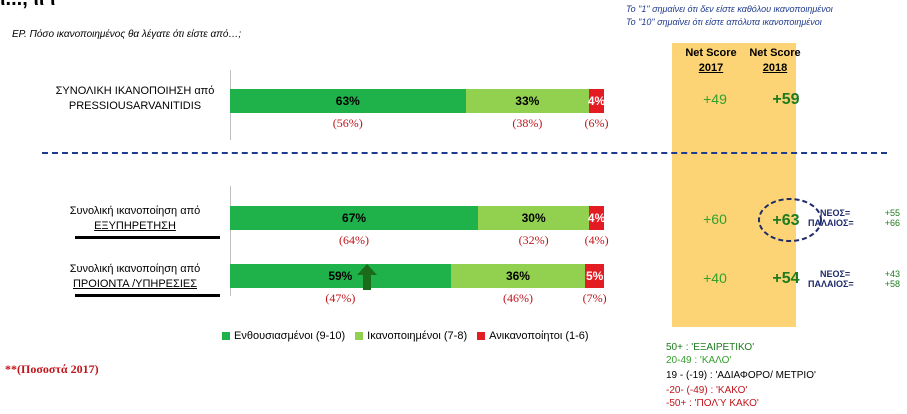  I want to click on score-key-very-bad: -50+ : 'ΠΟΛΎ ΚΑΚΟ', so click(712, 403).